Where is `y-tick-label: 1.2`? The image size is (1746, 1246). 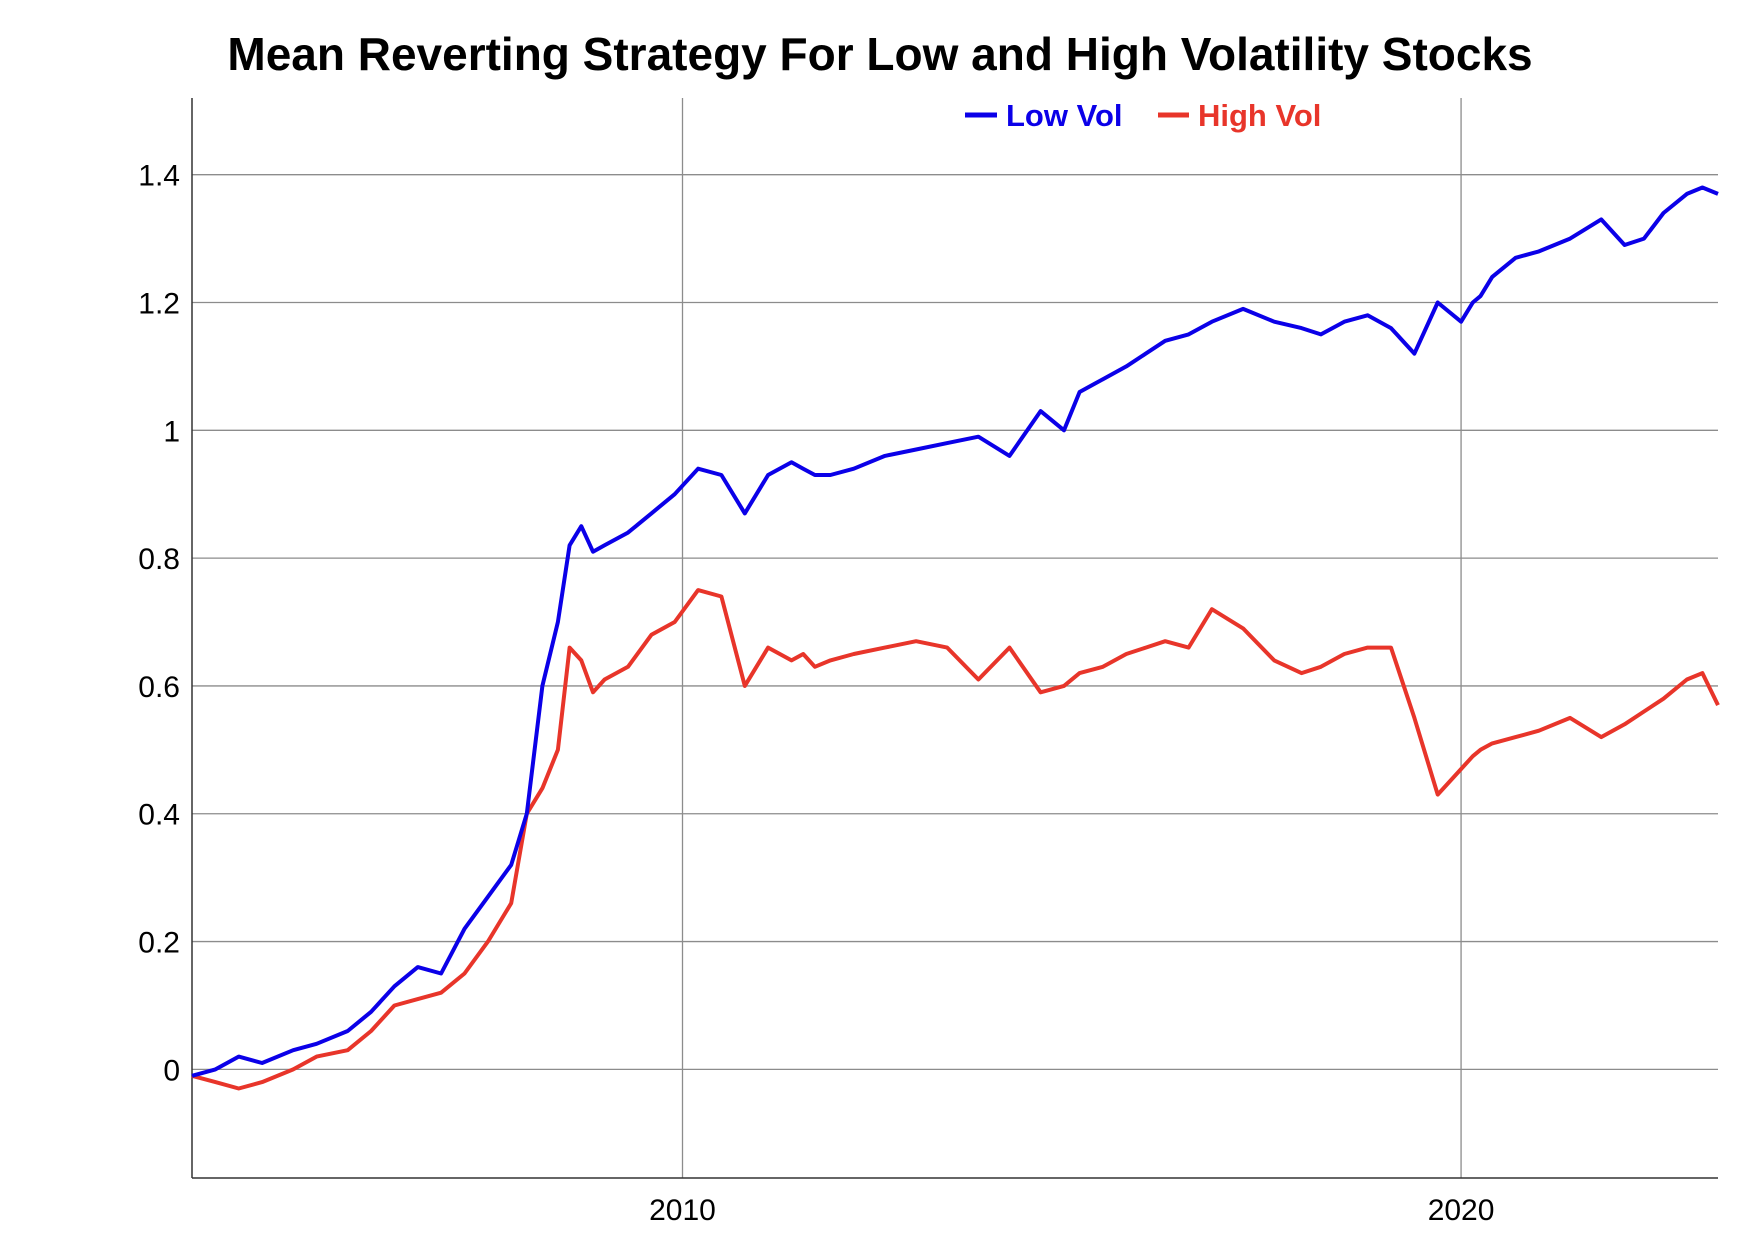 y-tick-label: 1.2 is located at coordinates (159, 303).